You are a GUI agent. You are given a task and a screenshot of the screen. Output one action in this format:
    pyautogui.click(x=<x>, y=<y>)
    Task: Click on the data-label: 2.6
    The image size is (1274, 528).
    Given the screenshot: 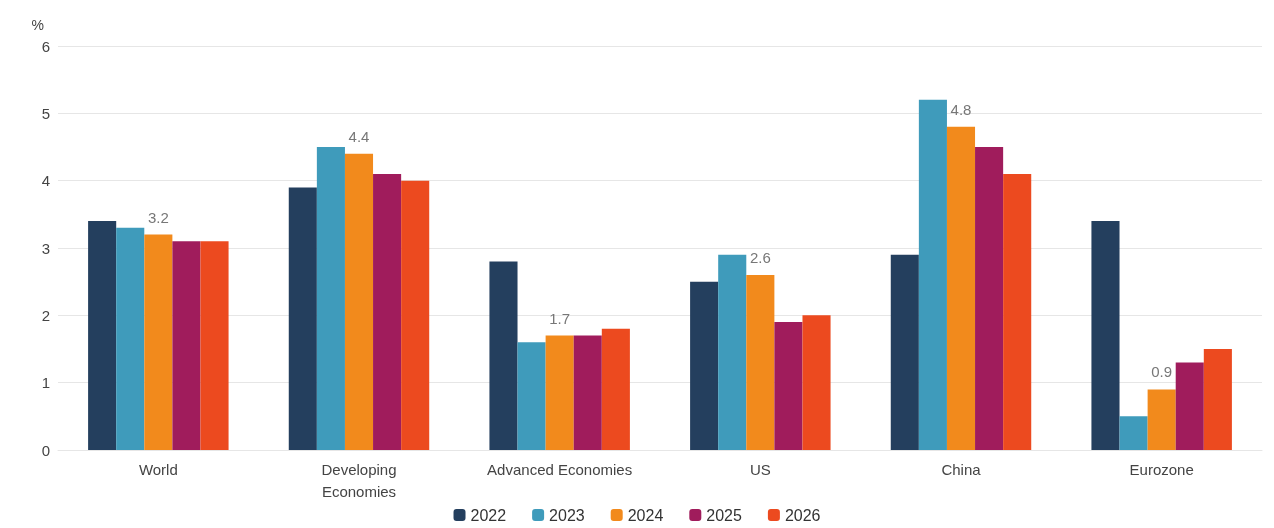 What is the action you would take?
    pyautogui.click(x=760, y=257)
    